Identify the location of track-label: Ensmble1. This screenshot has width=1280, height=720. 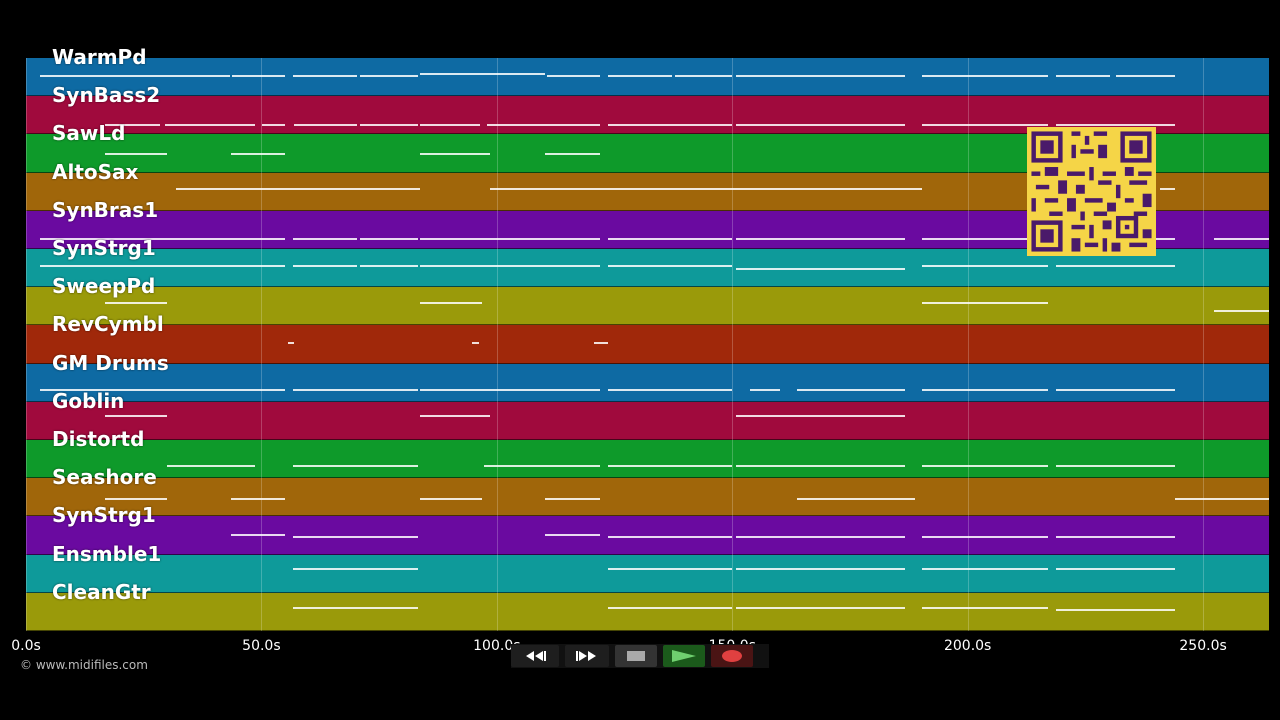
(107, 553).